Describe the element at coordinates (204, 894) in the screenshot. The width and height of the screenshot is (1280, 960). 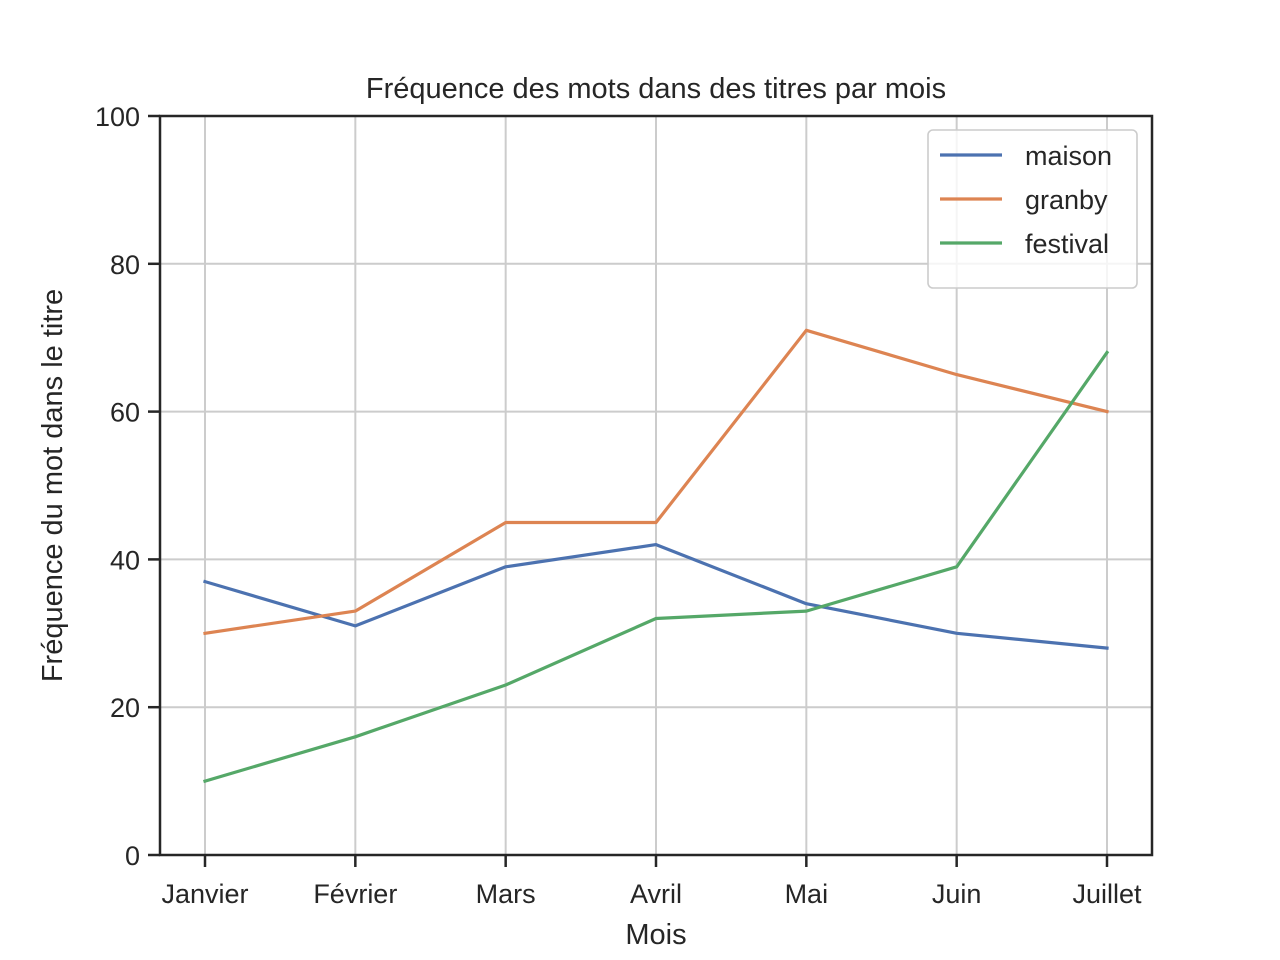
I see `x-tick-label: Janvier` at that location.